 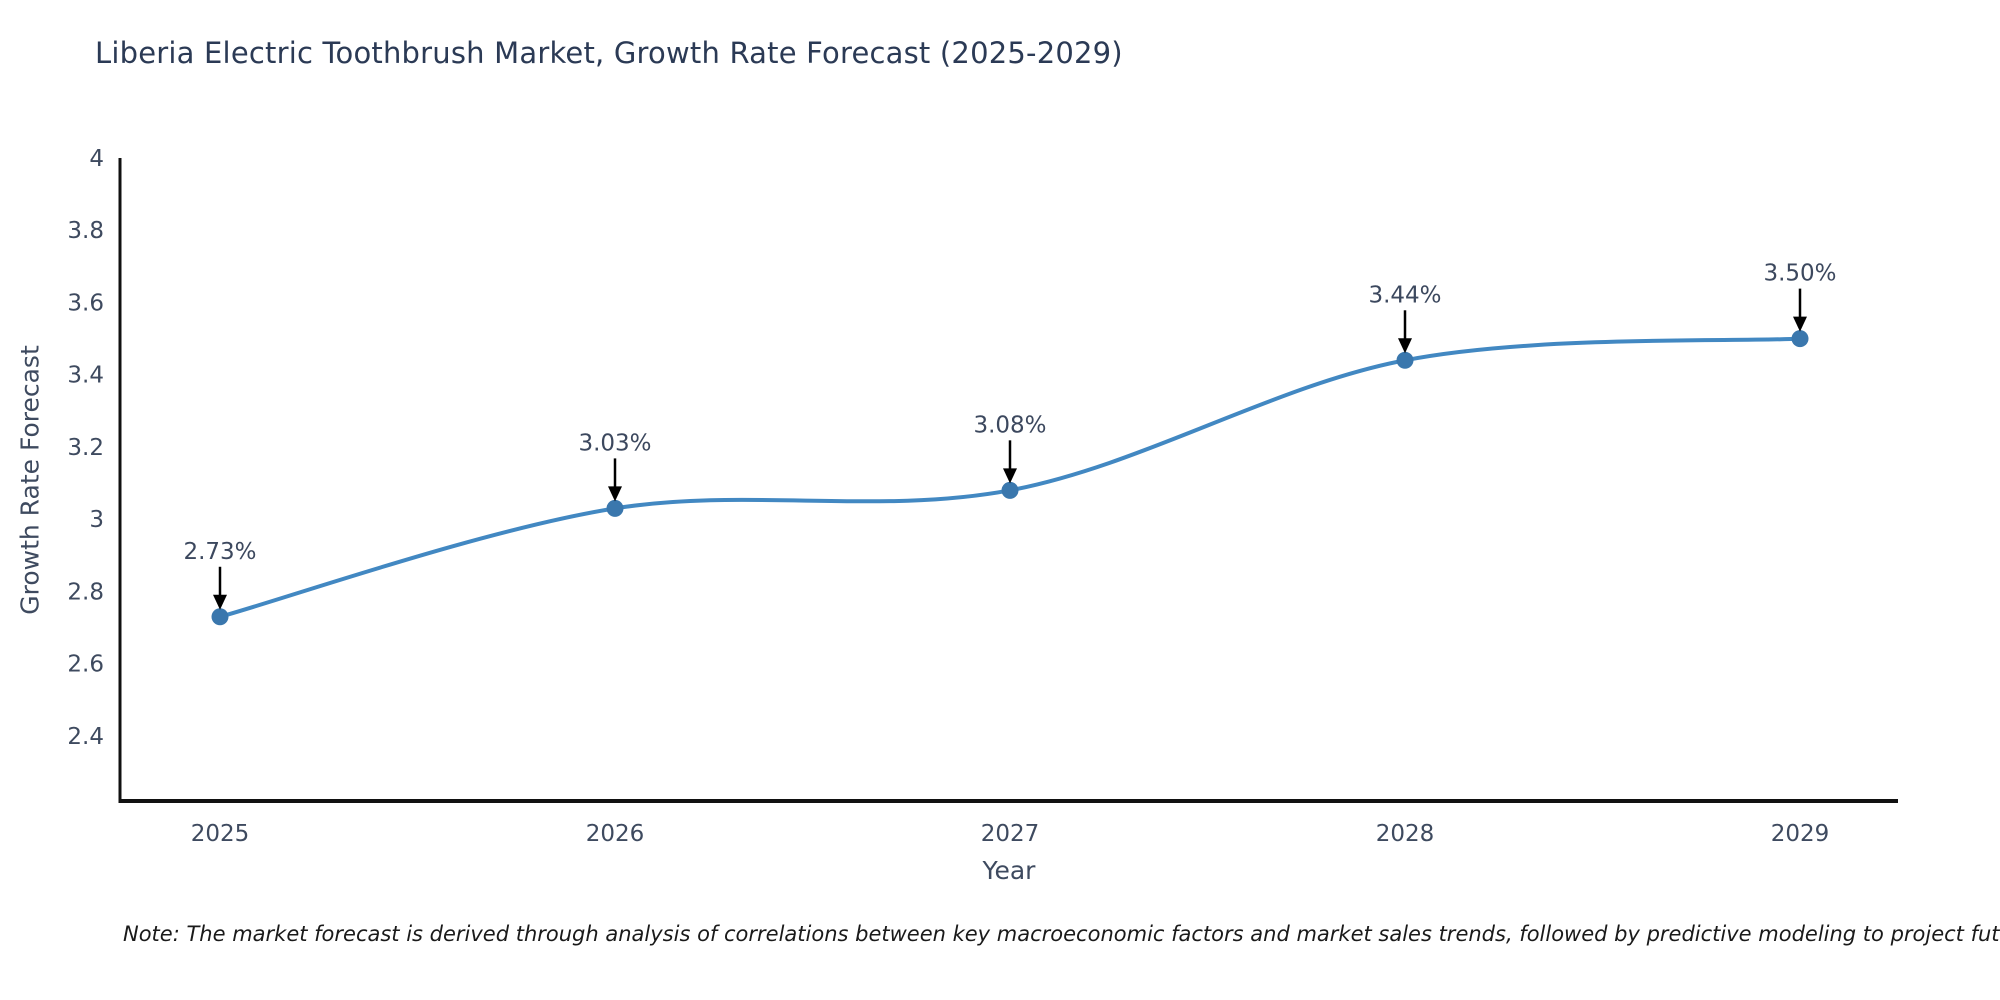 I want to click on y-tick-label: 3.6, so click(x=85, y=303).